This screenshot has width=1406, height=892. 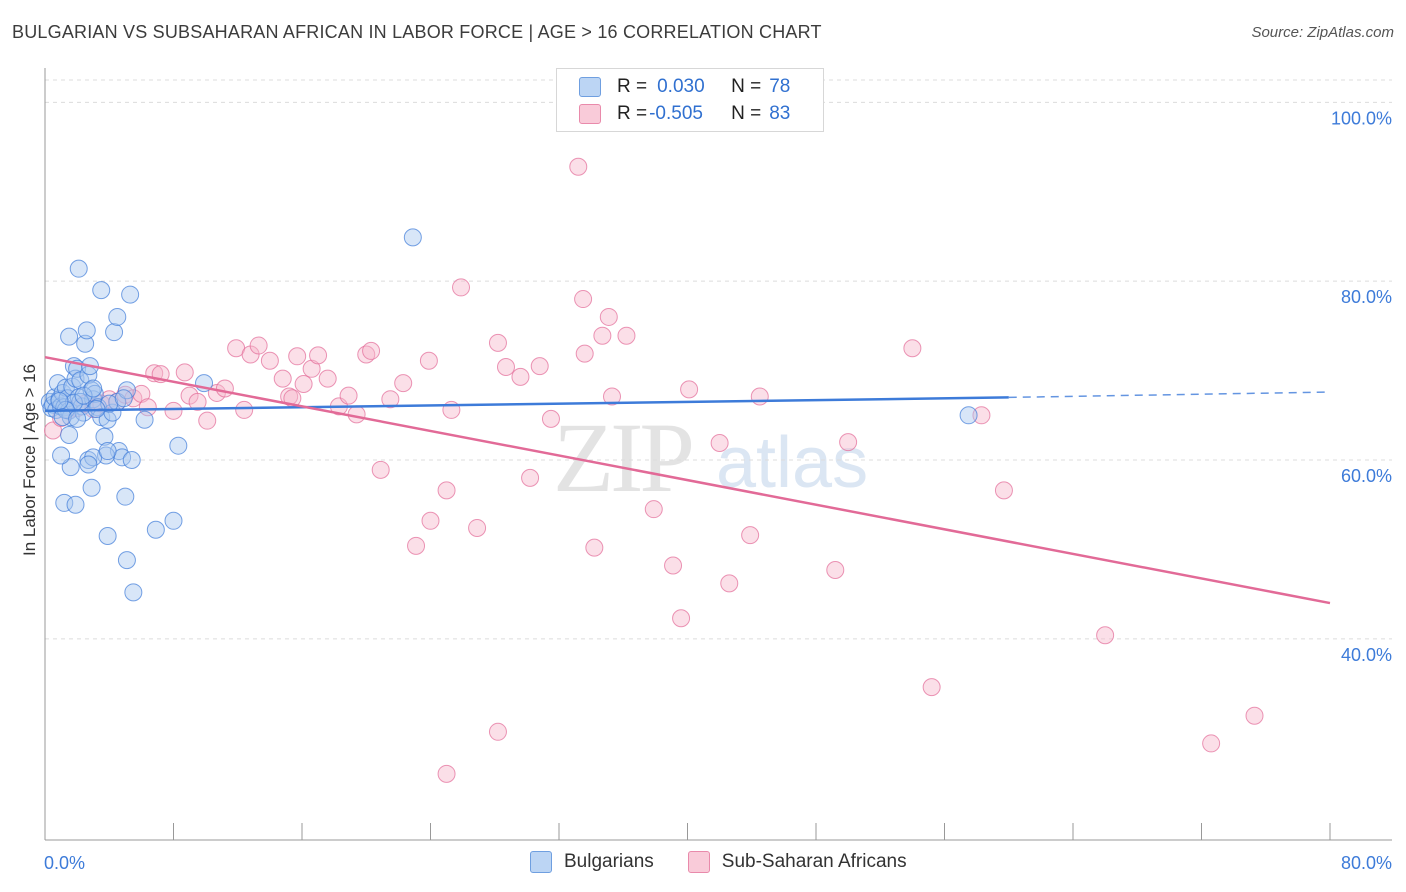 I want to click on chart-source: Source: ZipAtlas.com, so click(x=1322, y=32).